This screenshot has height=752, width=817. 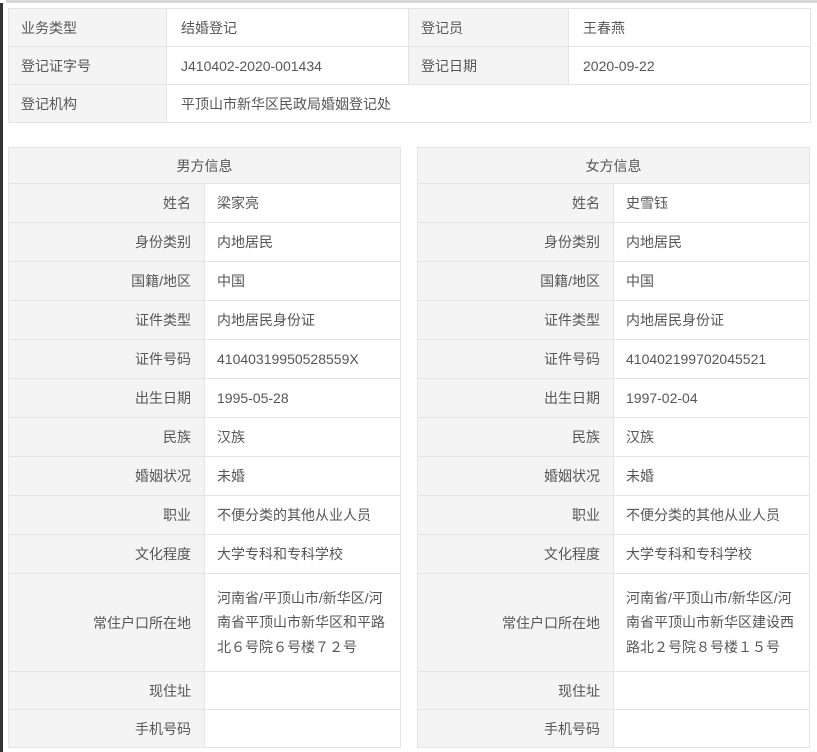 I want to click on field-value-registration-date: 2020-09-22, so click(x=689, y=65).